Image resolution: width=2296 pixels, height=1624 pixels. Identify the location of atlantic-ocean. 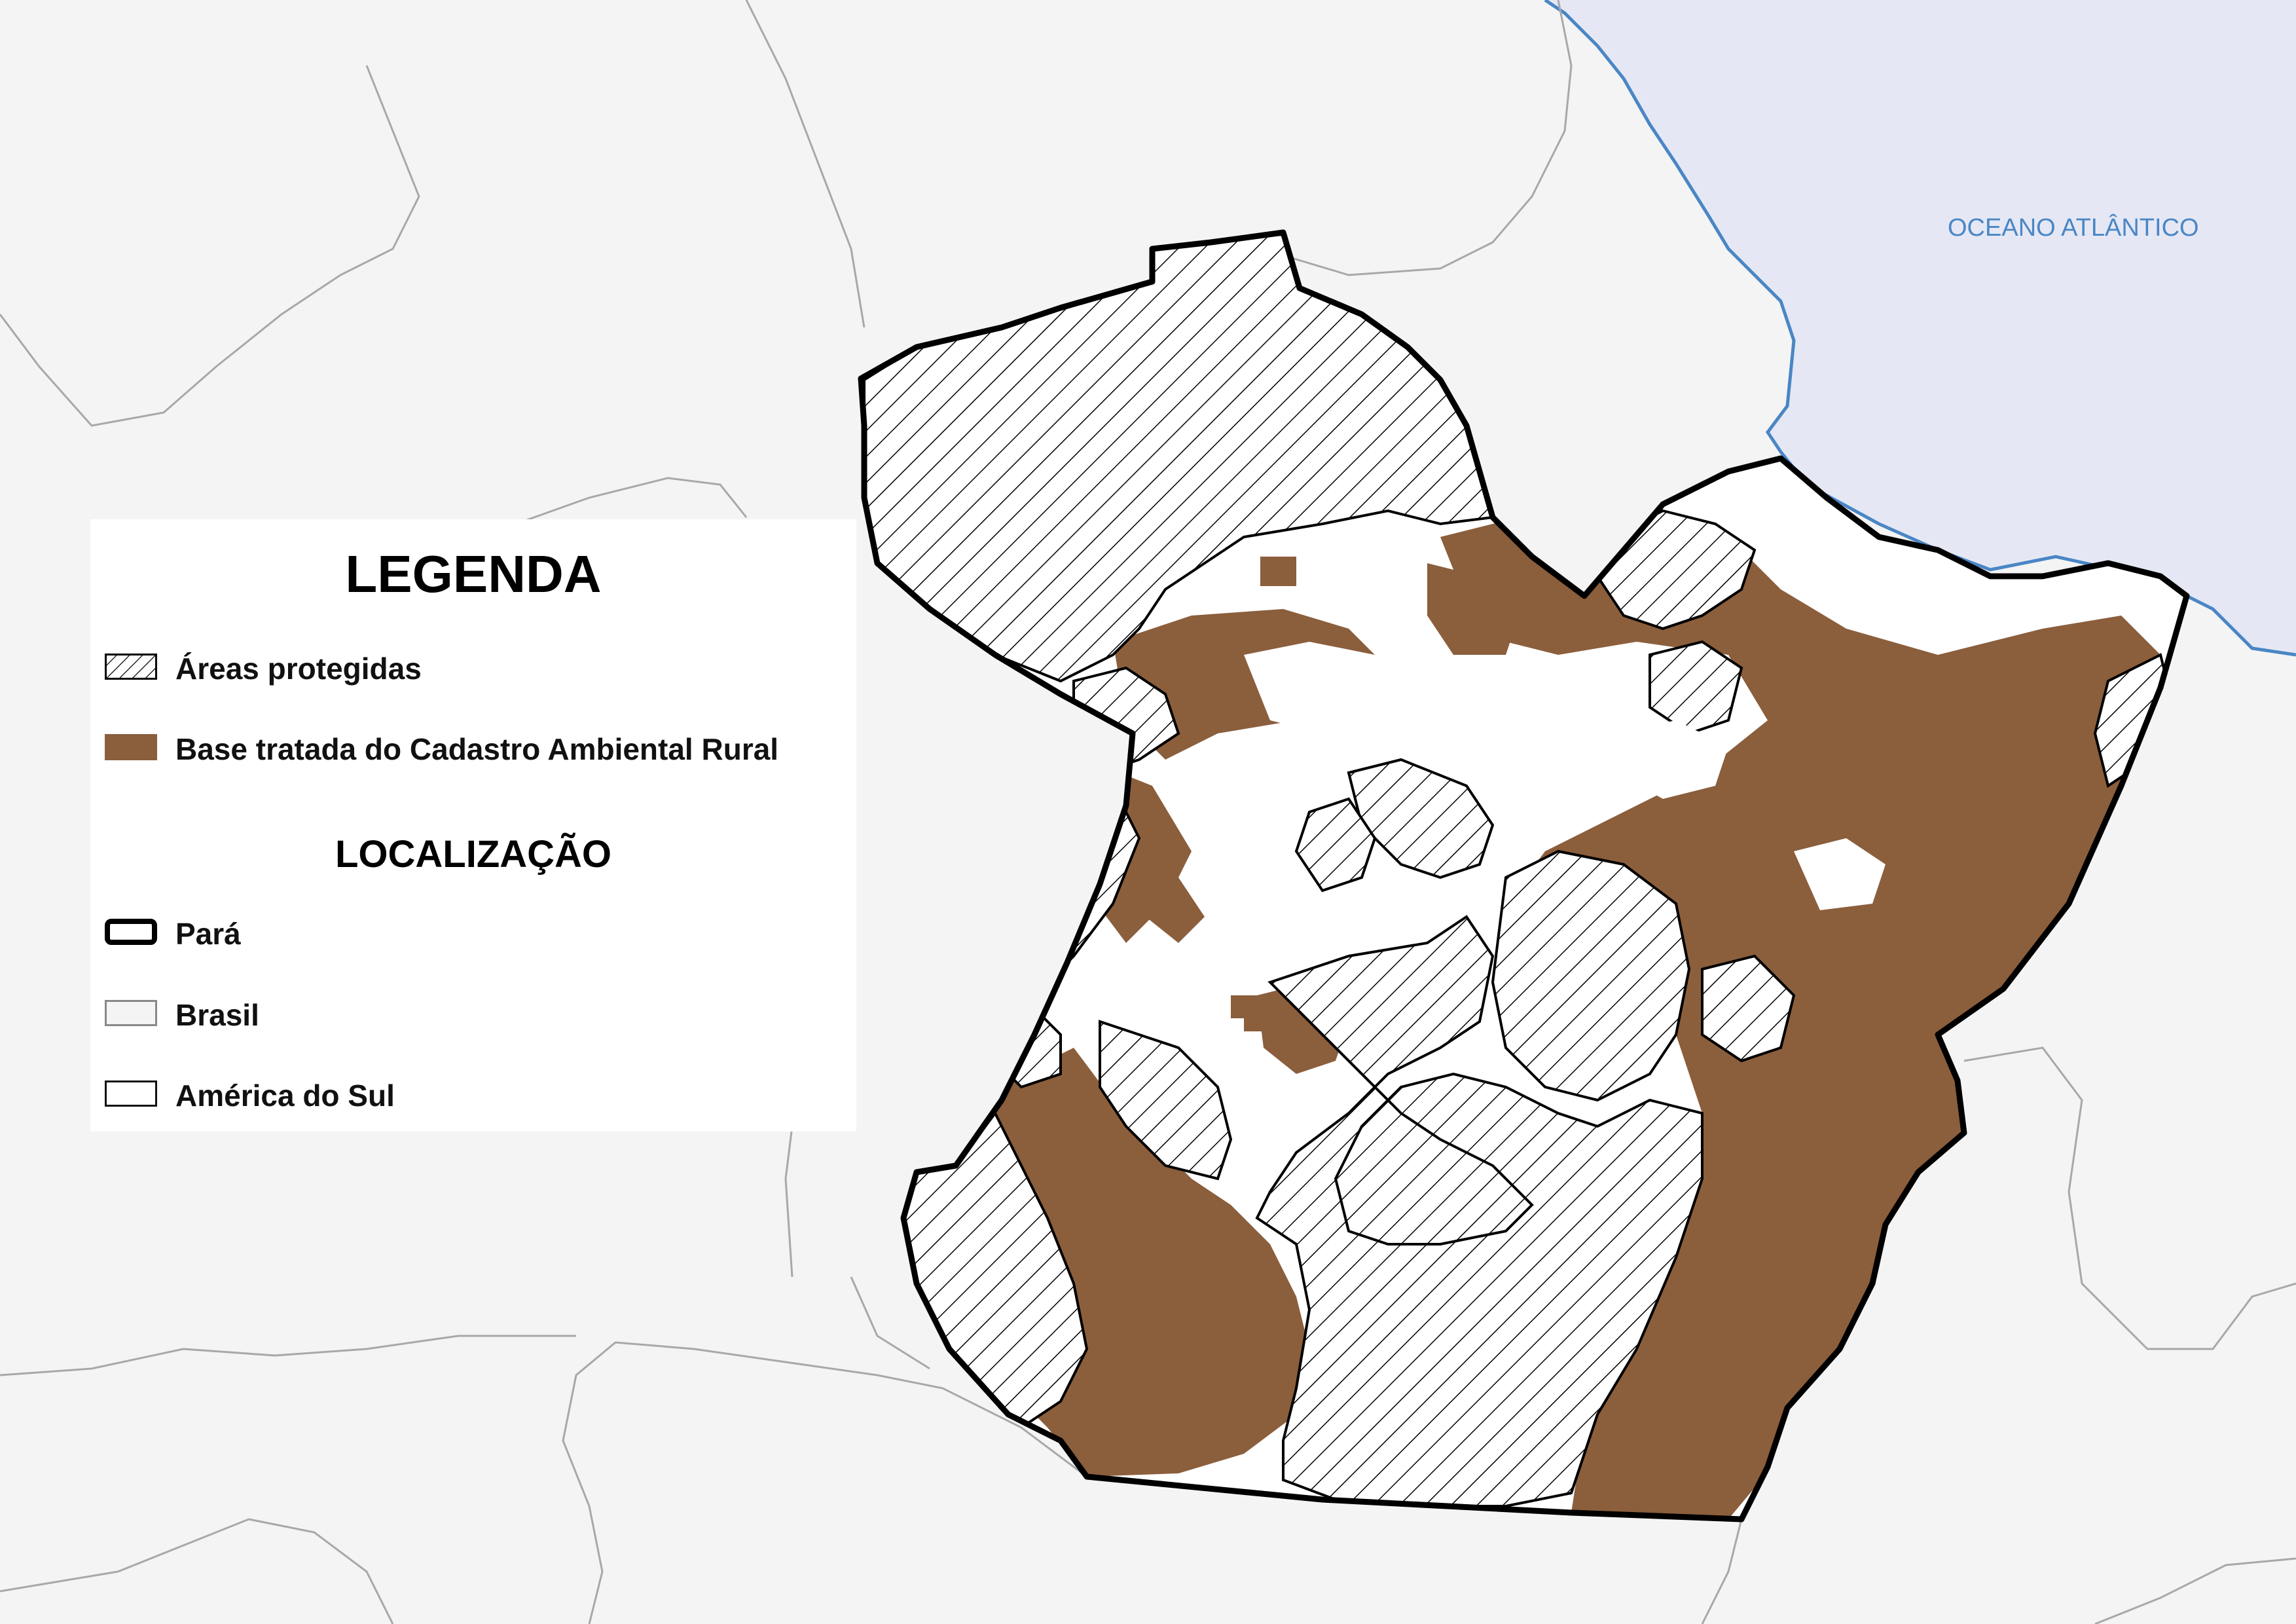
(1920, 327).